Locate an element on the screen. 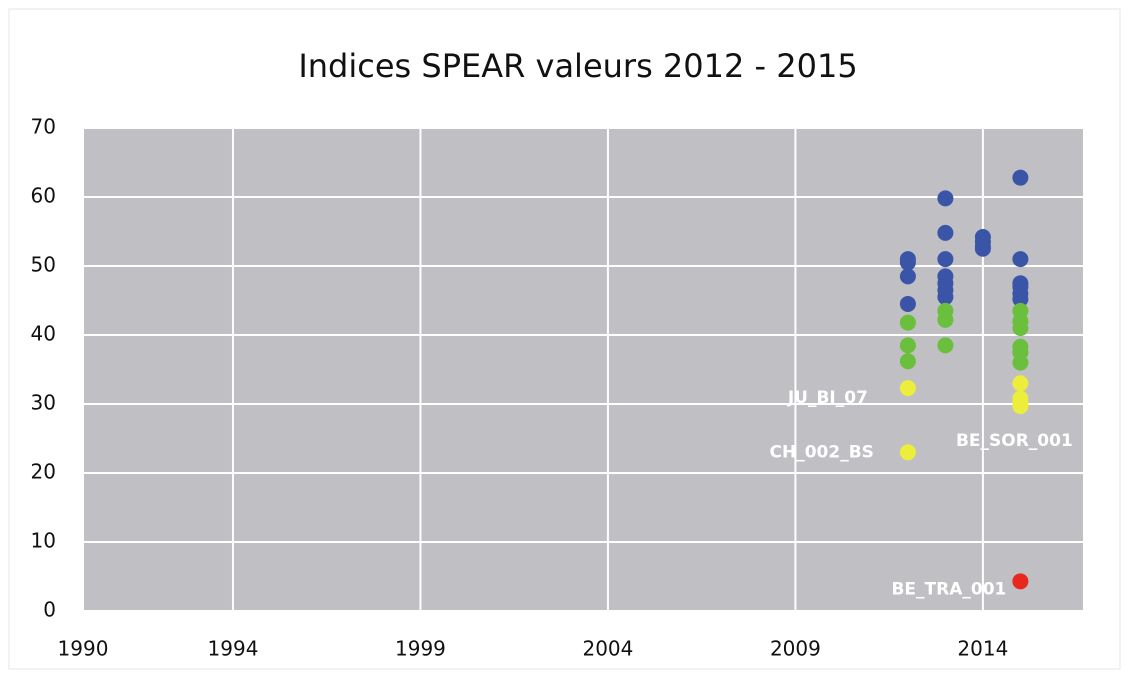 The width and height of the screenshot is (1129, 677). y-tick-label: 10 is located at coordinates (43, 541).